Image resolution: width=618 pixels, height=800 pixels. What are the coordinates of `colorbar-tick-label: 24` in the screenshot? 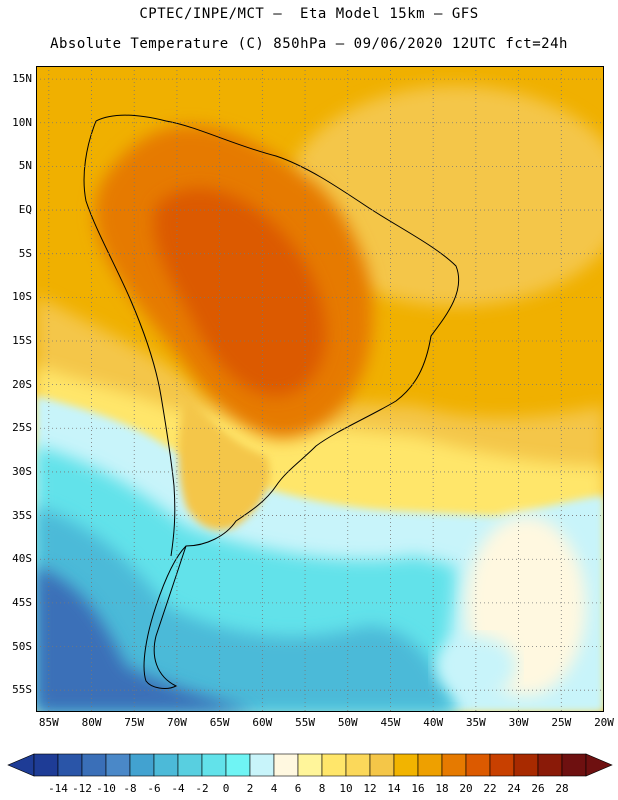 It's located at (514, 788).